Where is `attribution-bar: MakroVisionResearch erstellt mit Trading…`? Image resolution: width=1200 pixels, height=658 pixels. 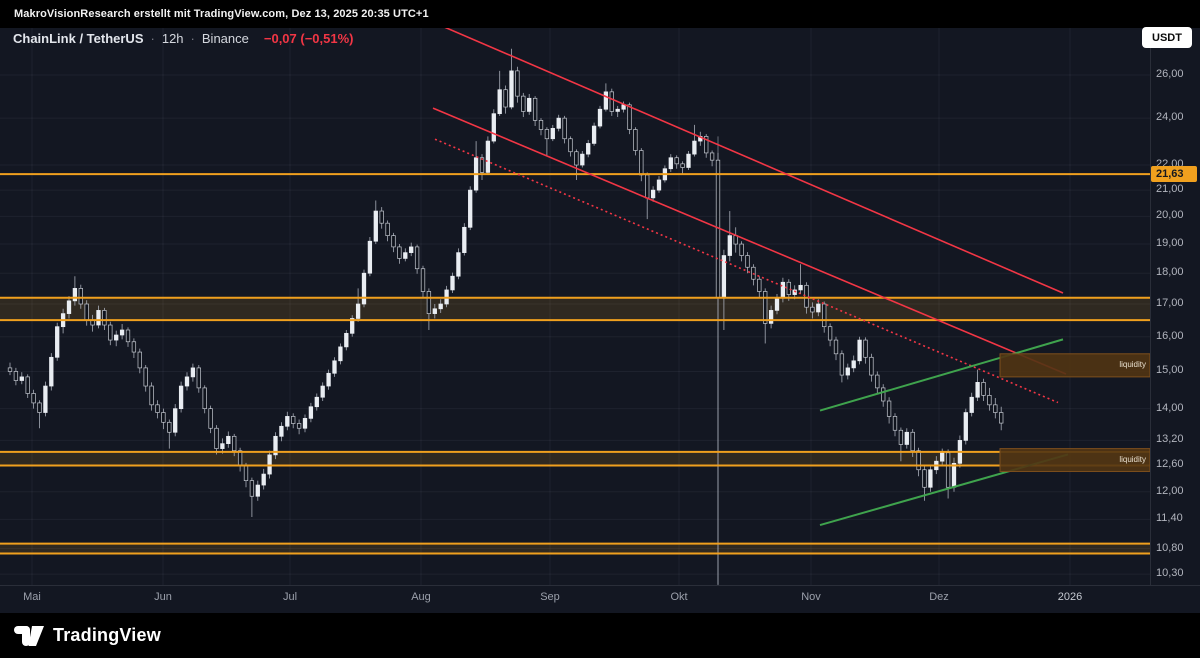
attribution-bar: MakroVisionResearch erstellt mit Trading… is located at coordinates (600, 14).